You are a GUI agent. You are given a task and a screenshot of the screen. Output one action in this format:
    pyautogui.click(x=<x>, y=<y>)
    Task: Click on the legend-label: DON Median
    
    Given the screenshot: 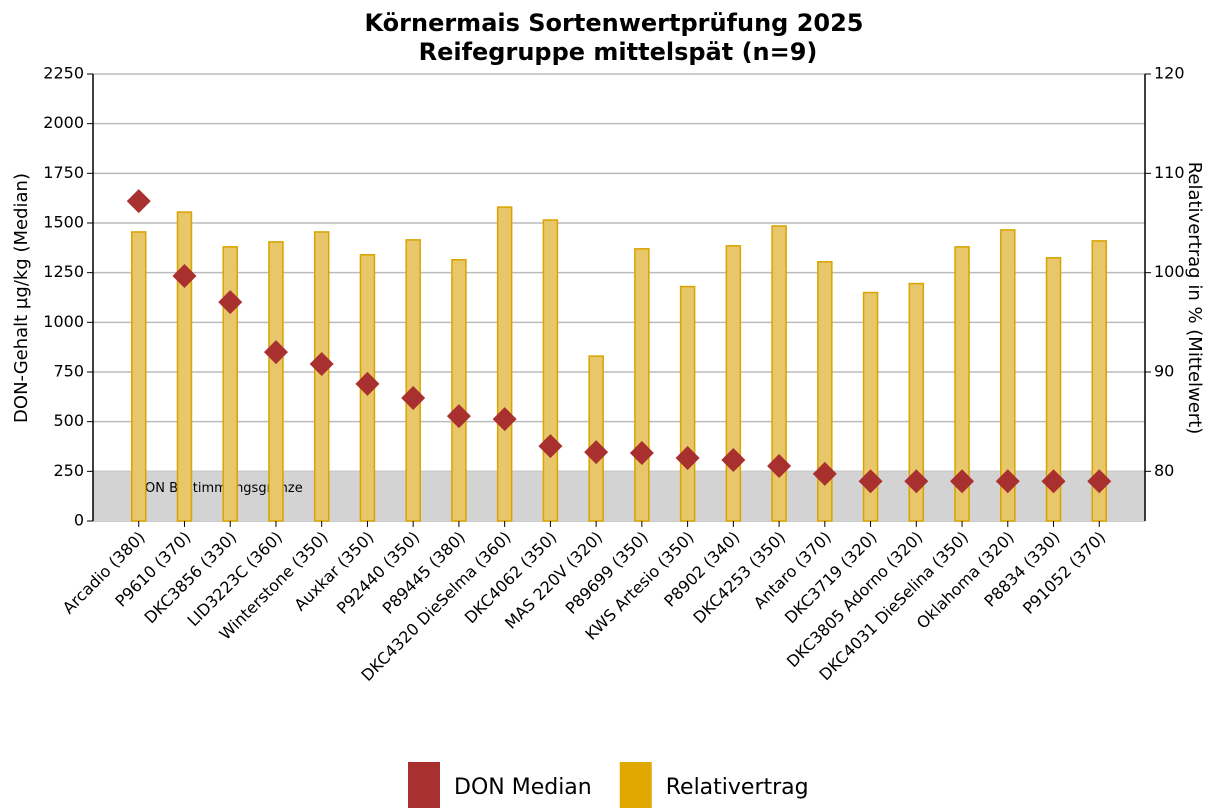 What is the action you would take?
    pyautogui.click(x=523, y=787)
    